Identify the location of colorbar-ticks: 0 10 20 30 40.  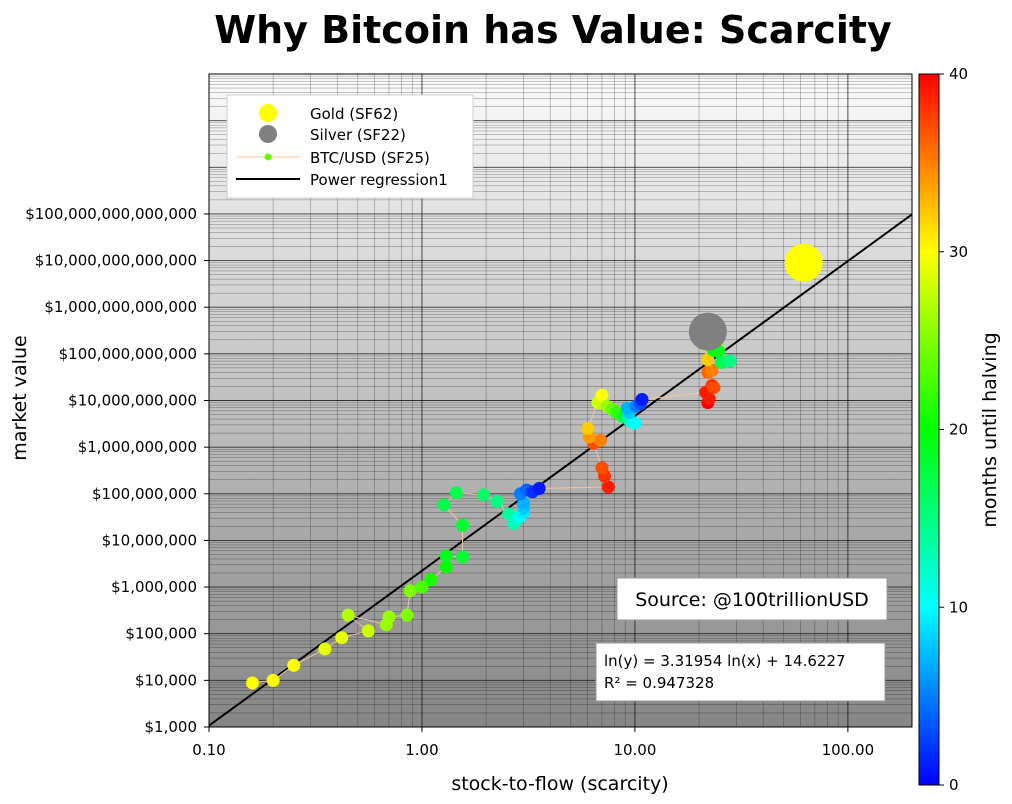
(953, 429).